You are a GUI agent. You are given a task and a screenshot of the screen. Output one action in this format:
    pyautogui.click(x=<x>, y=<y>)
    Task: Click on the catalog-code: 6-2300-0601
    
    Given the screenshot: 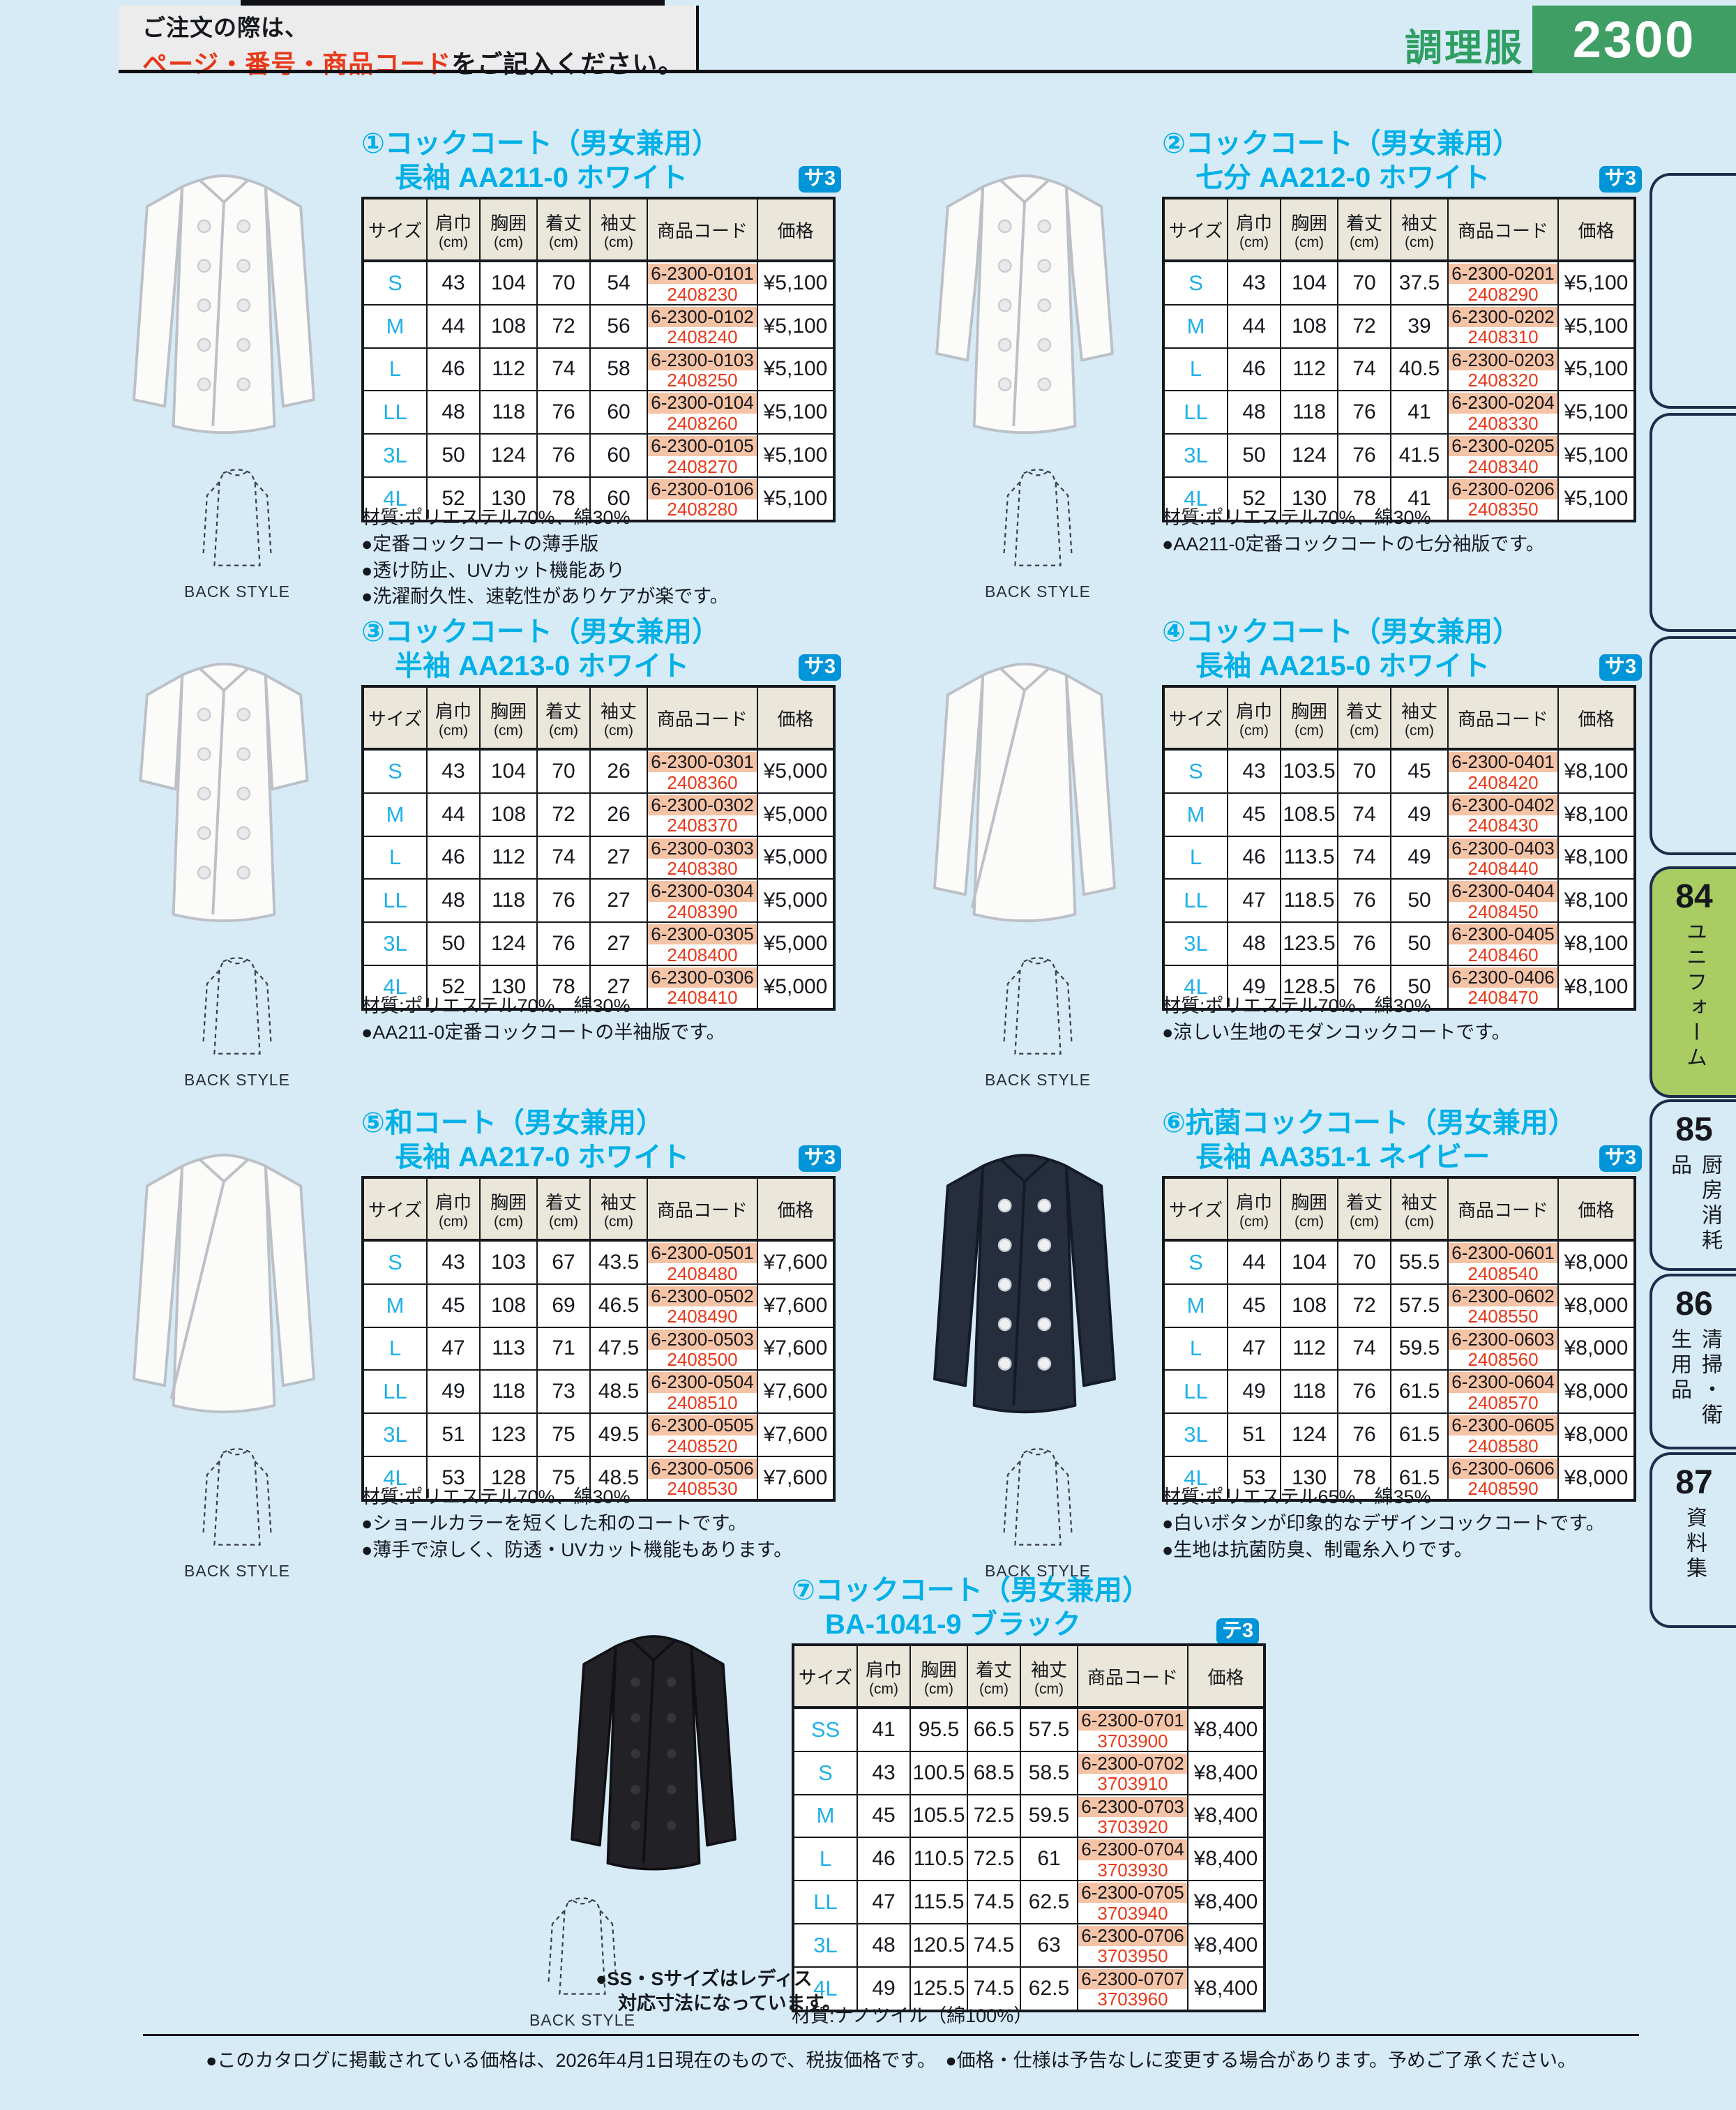 What is the action you would take?
    pyautogui.click(x=1503, y=1253)
    